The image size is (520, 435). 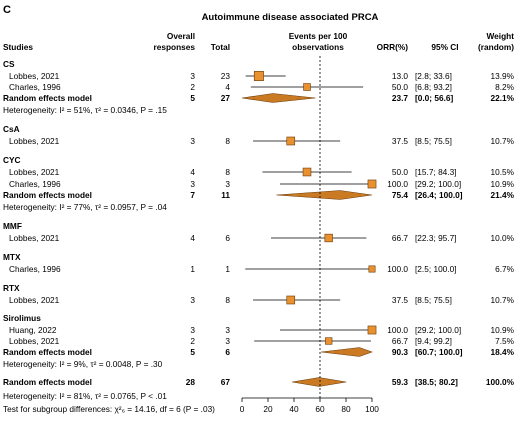 I want to click on group-cs-heading: CS, so click(x=9, y=64).